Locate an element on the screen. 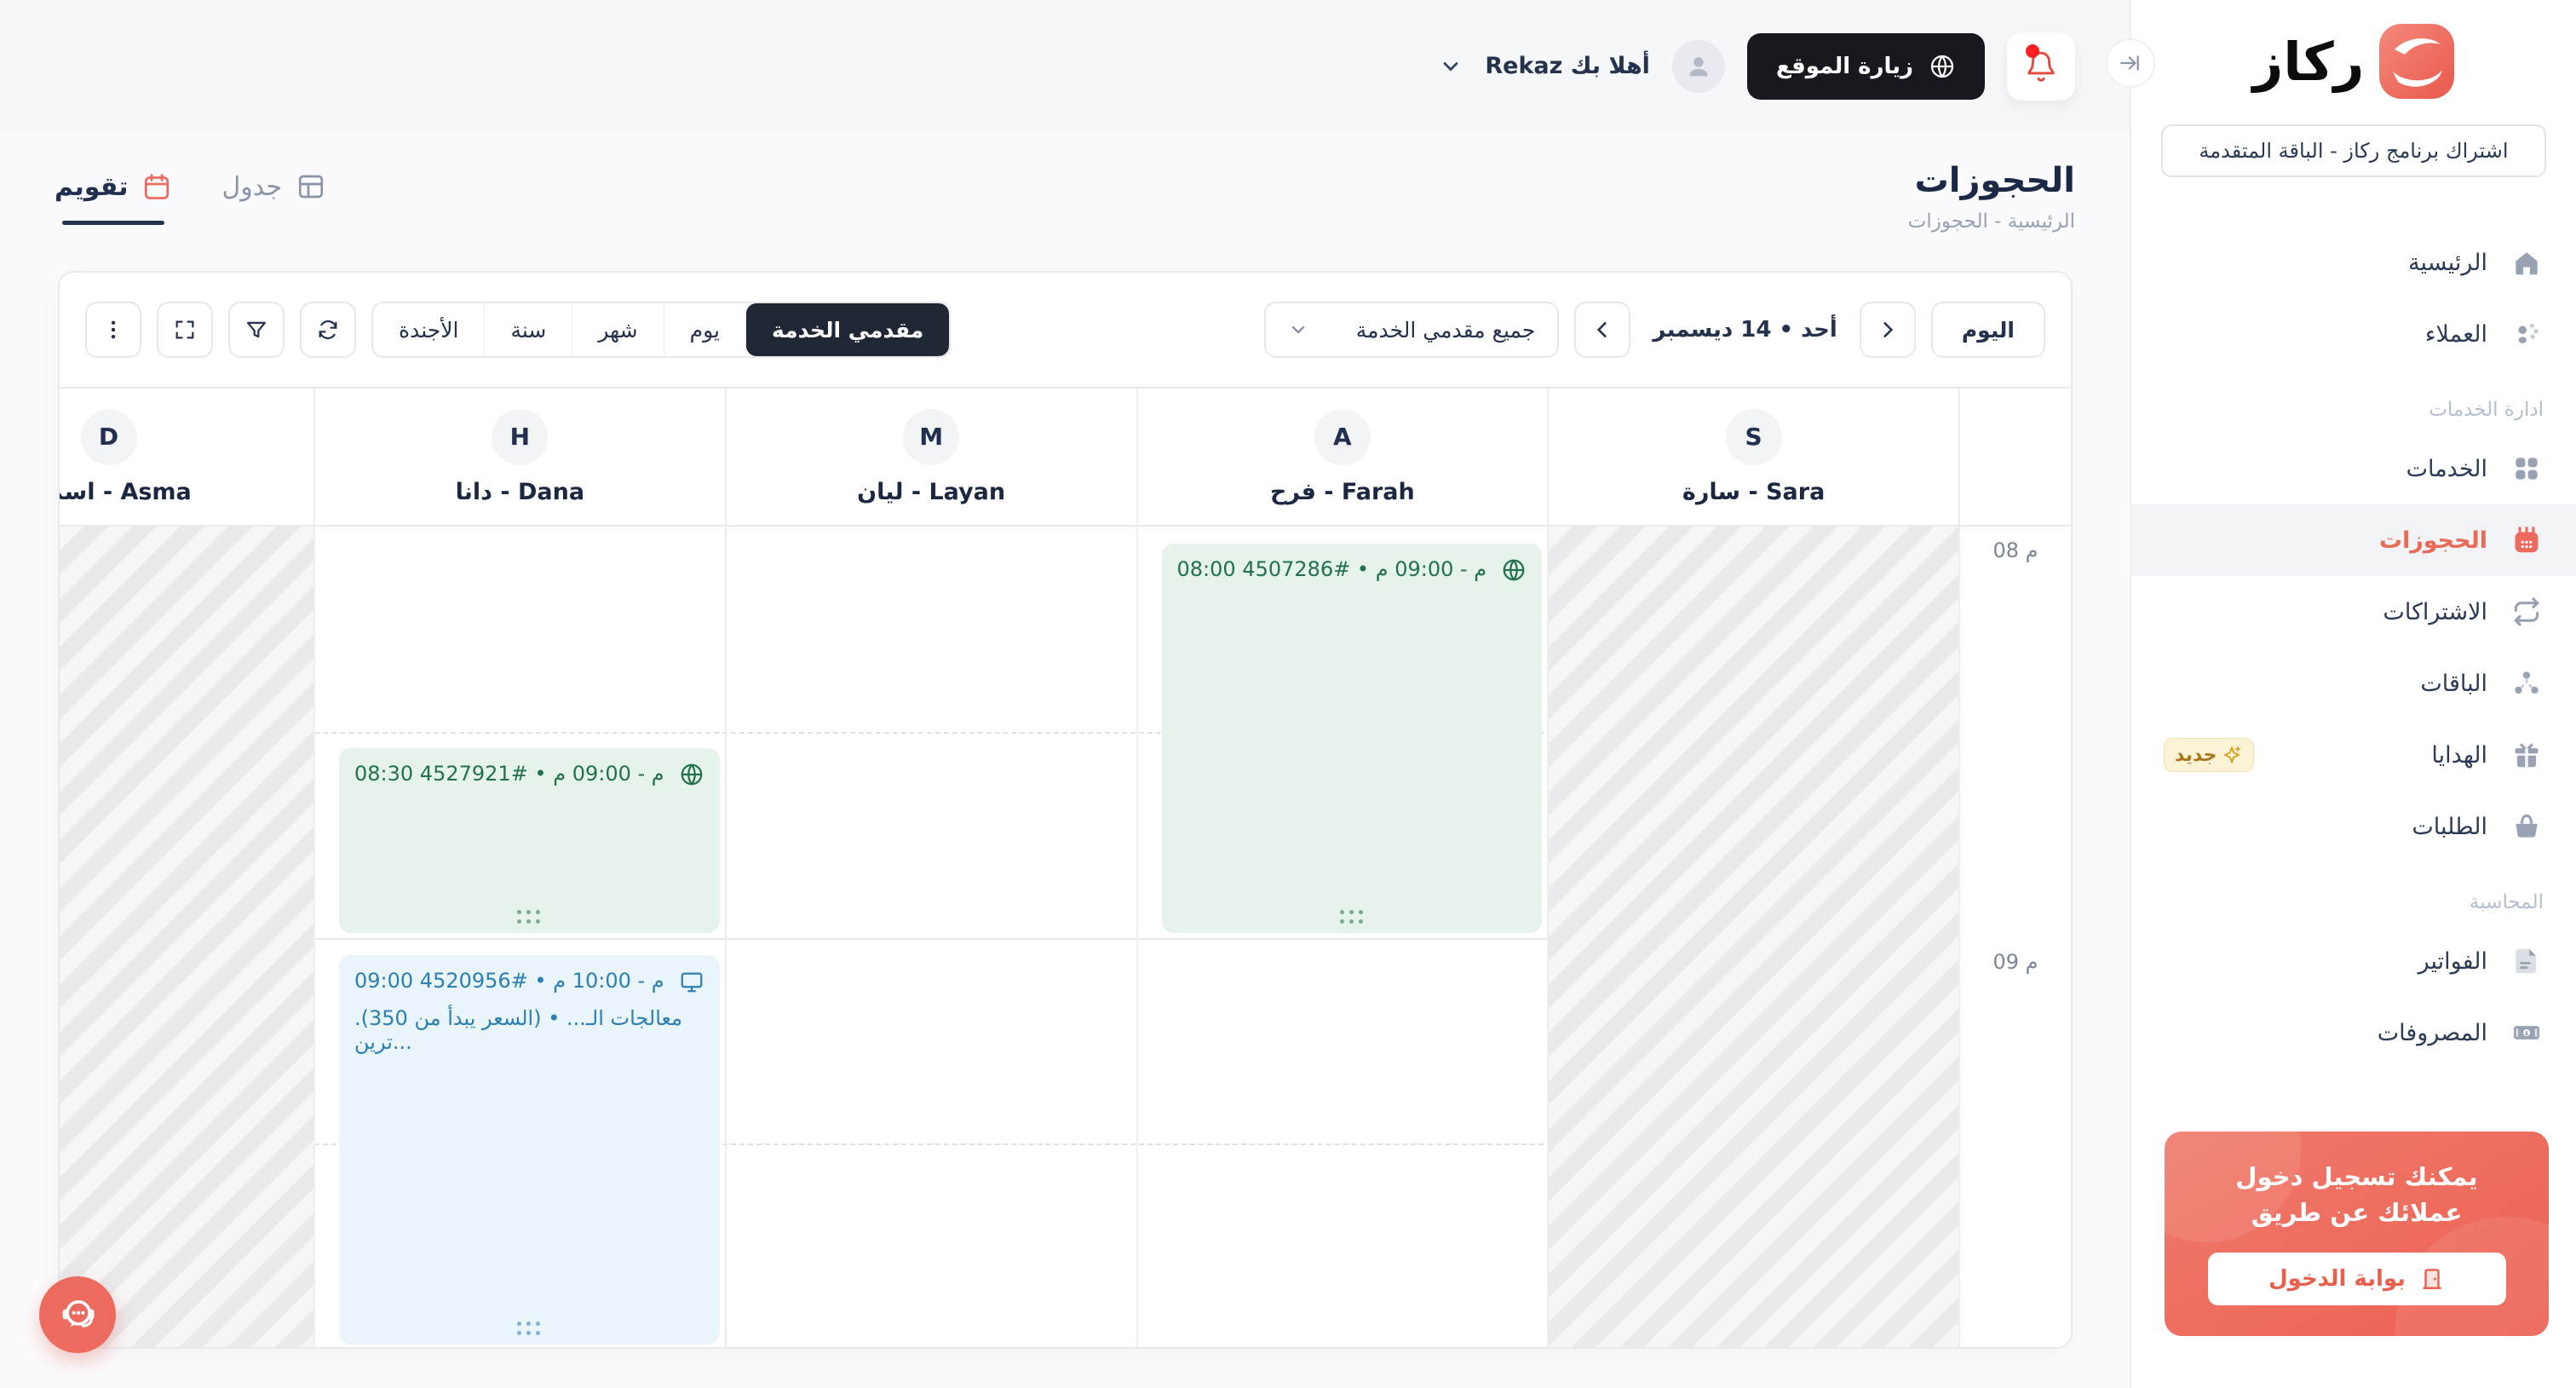 Image resolution: width=2576 pixels, height=1388 pixels. visit-site-button: زيارة الموقع is located at coordinates (1866, 66).